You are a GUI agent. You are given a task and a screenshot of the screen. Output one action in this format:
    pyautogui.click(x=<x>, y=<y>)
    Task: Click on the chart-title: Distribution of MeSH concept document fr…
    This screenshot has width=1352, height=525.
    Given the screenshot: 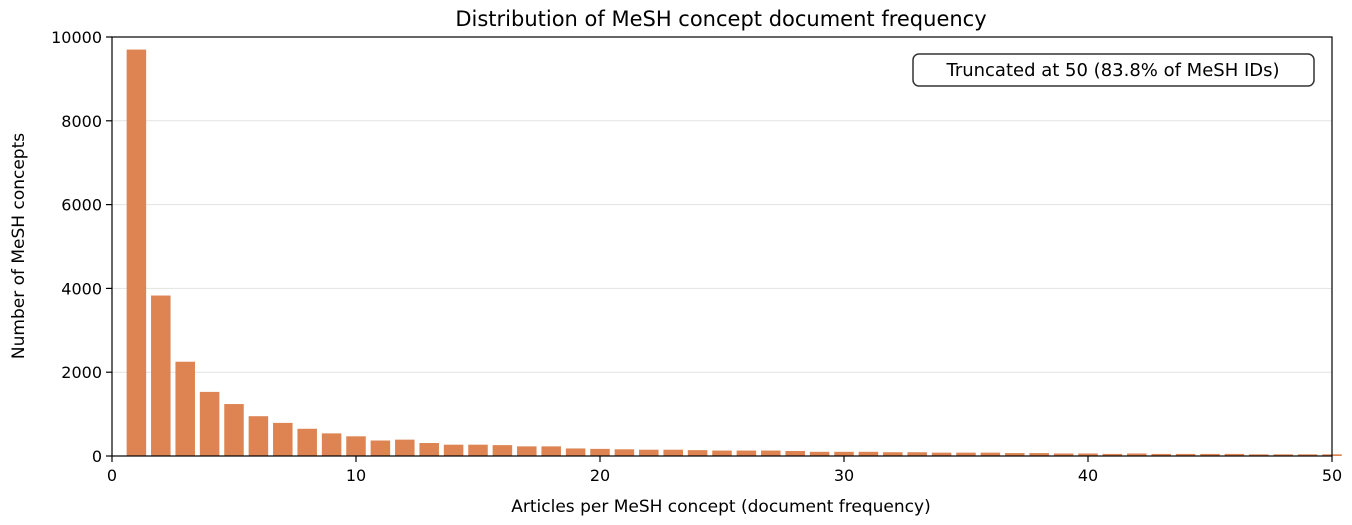 What is the action you would take?
    pyautogui.click(x=720, y=19)
    